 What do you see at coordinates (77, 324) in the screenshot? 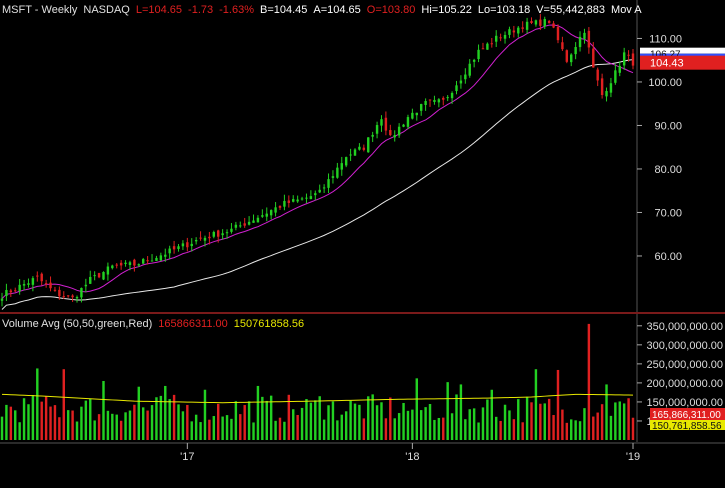
I see `volume-avg-label: Volume Avg (50,50,green,Red)` at bounding box center [77, 324].